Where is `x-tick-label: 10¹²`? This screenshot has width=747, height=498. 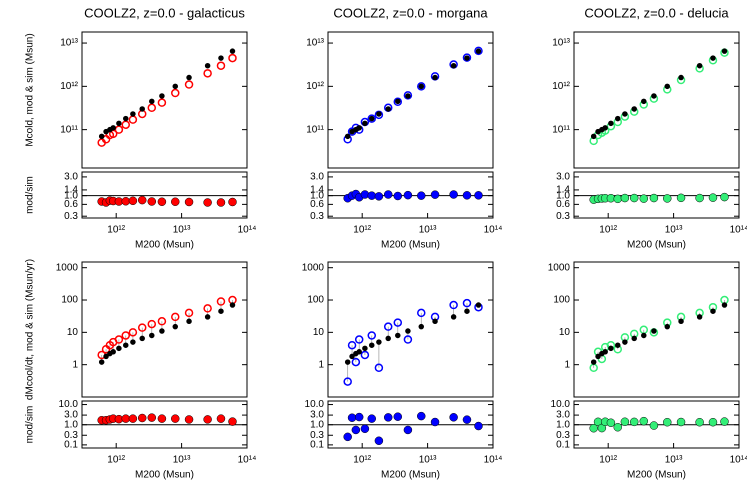 x-tick-label: 10¹² is located at coordinates (608, 230).